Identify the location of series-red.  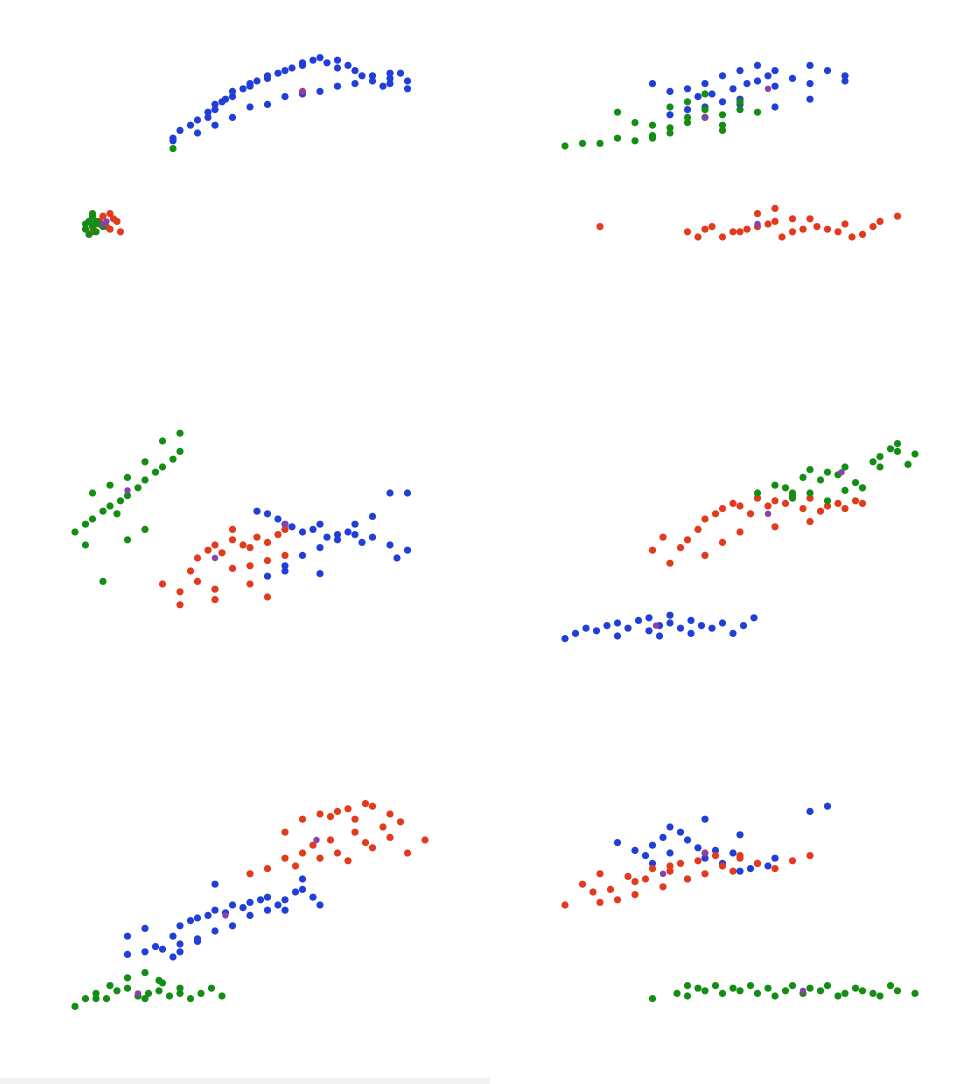
(224, 567).